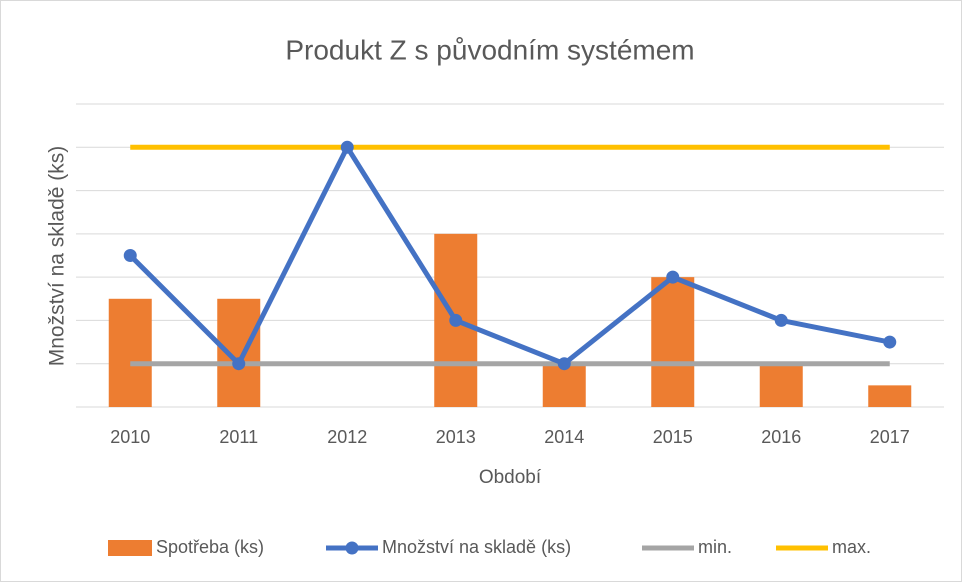  What do you see at coordinates (673, 437) in the screenshot?
I see `x-tick-label: 2015` at bounding box center [673, 437].